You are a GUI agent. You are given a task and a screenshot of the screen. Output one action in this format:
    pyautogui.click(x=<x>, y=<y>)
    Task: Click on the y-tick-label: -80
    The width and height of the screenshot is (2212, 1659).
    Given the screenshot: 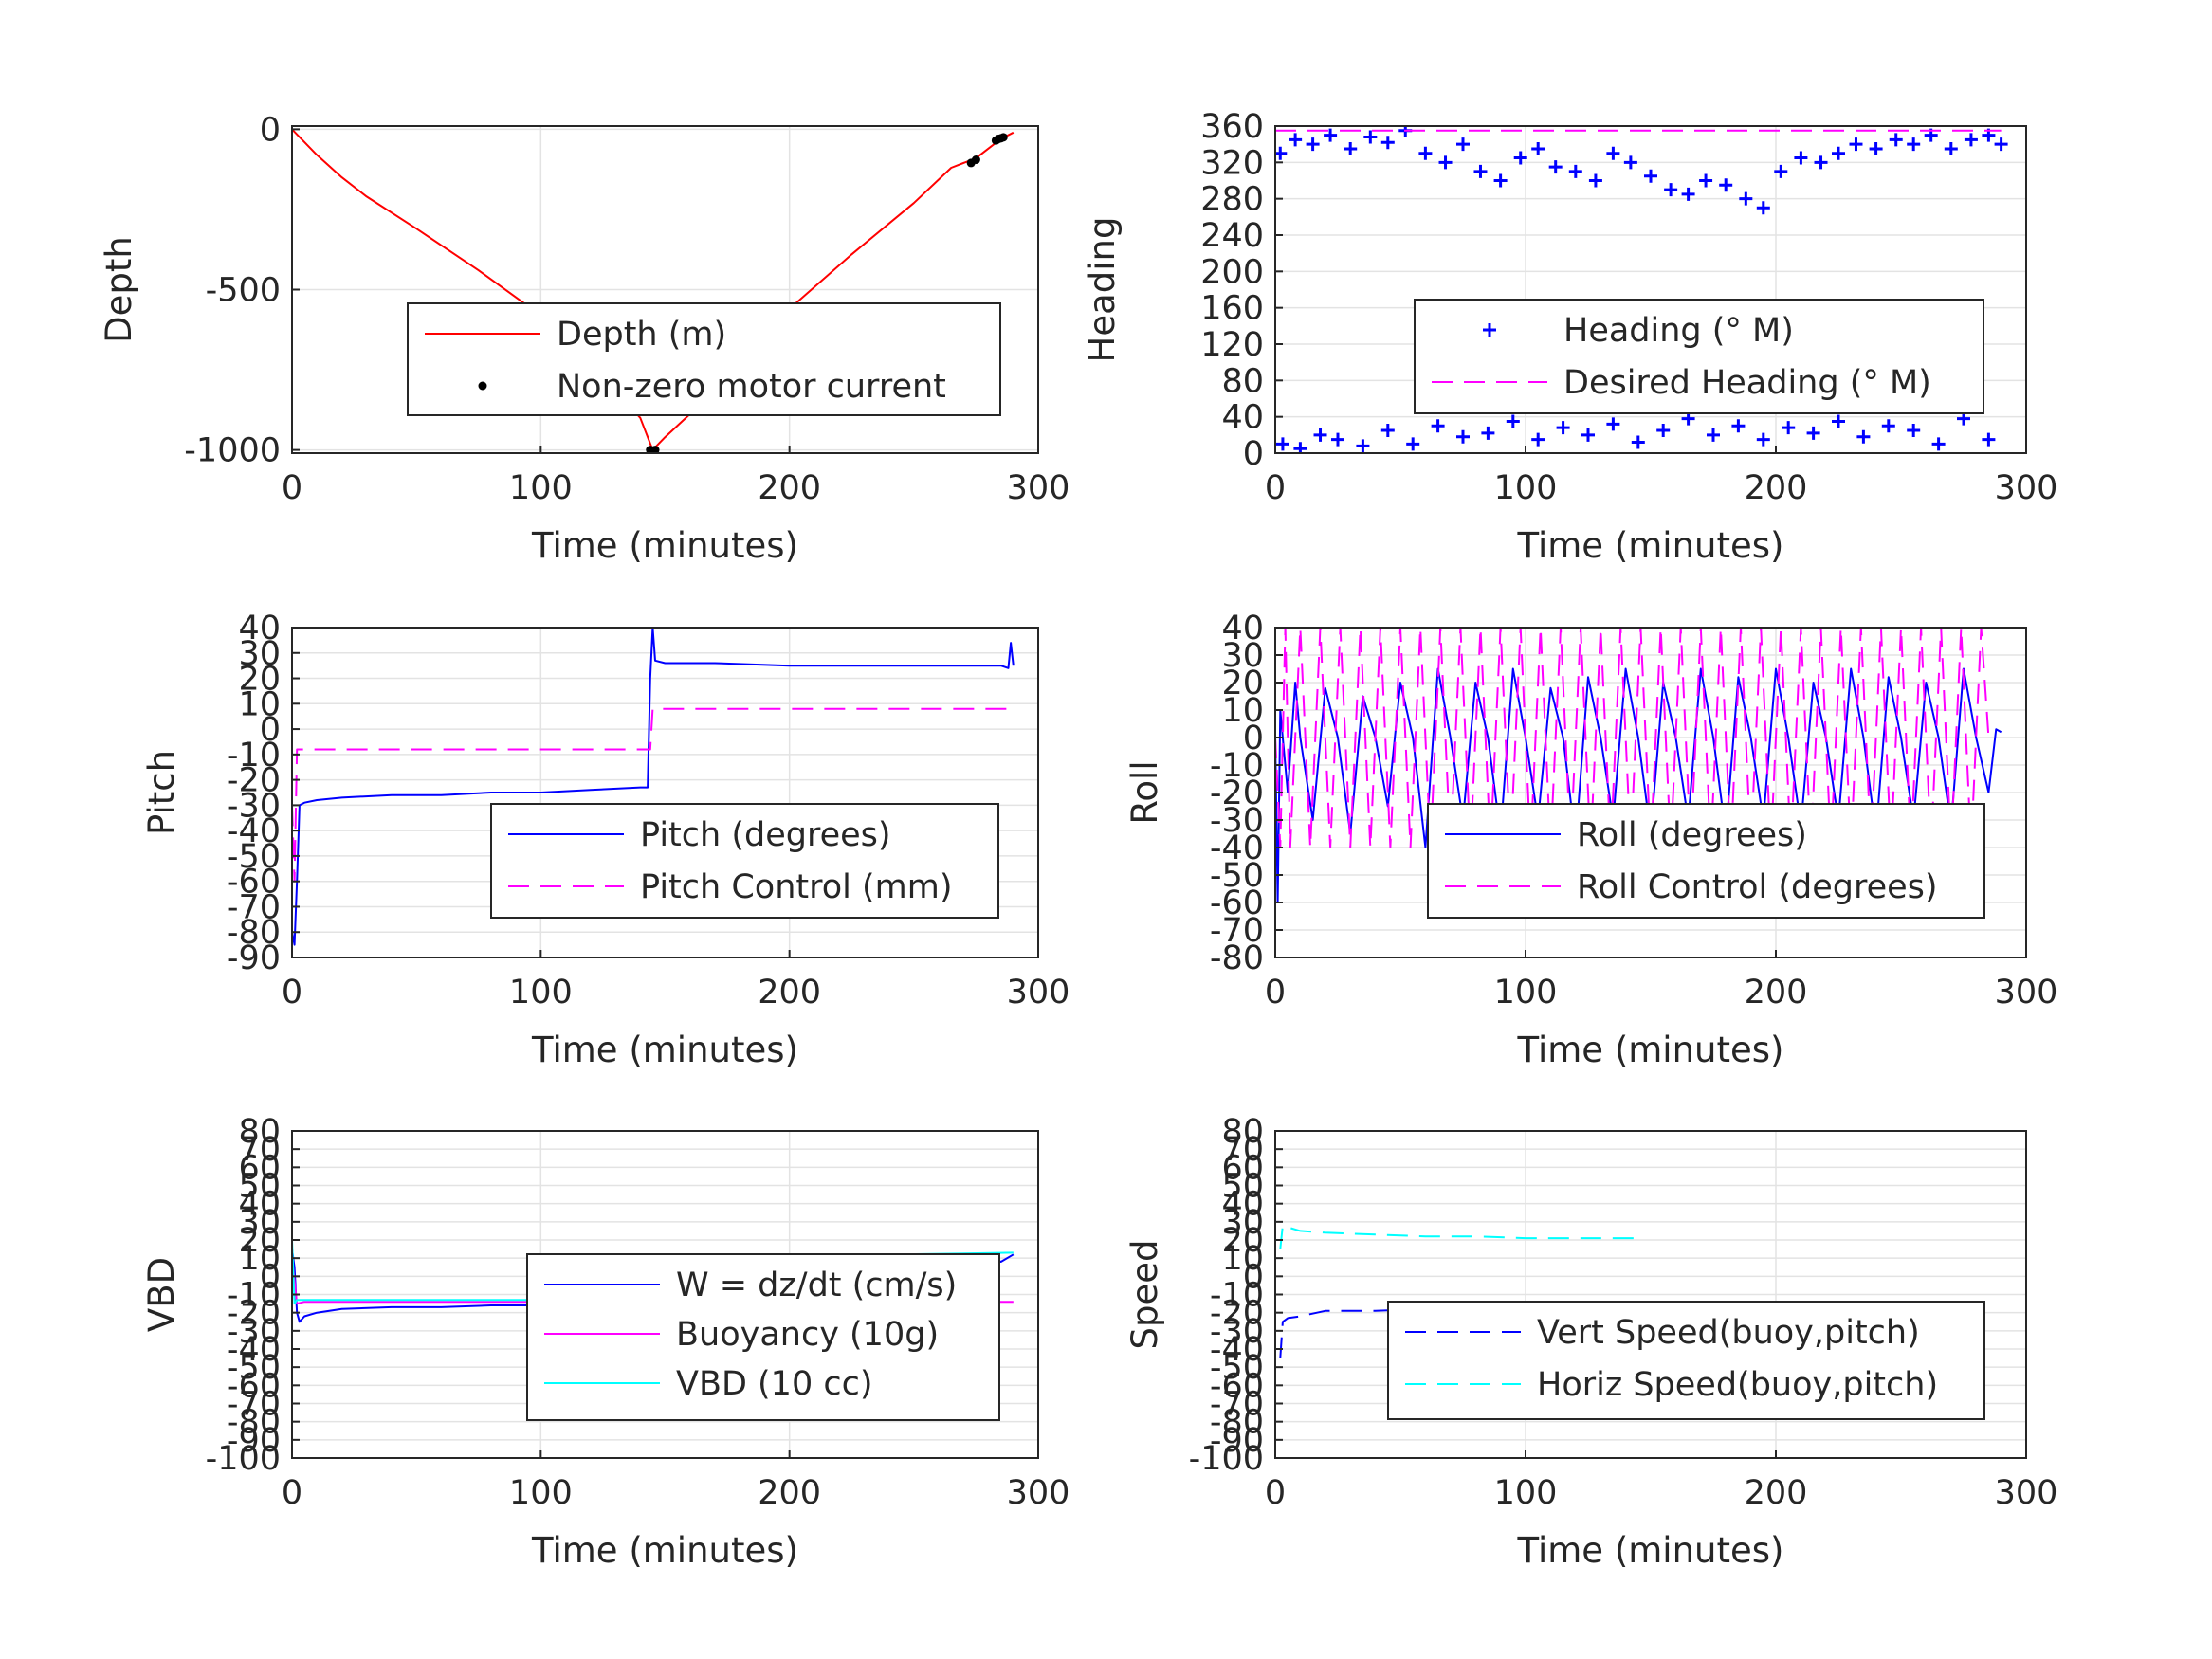 What is the action you would take?
    pyautogui.click(x=254, y=933)
    